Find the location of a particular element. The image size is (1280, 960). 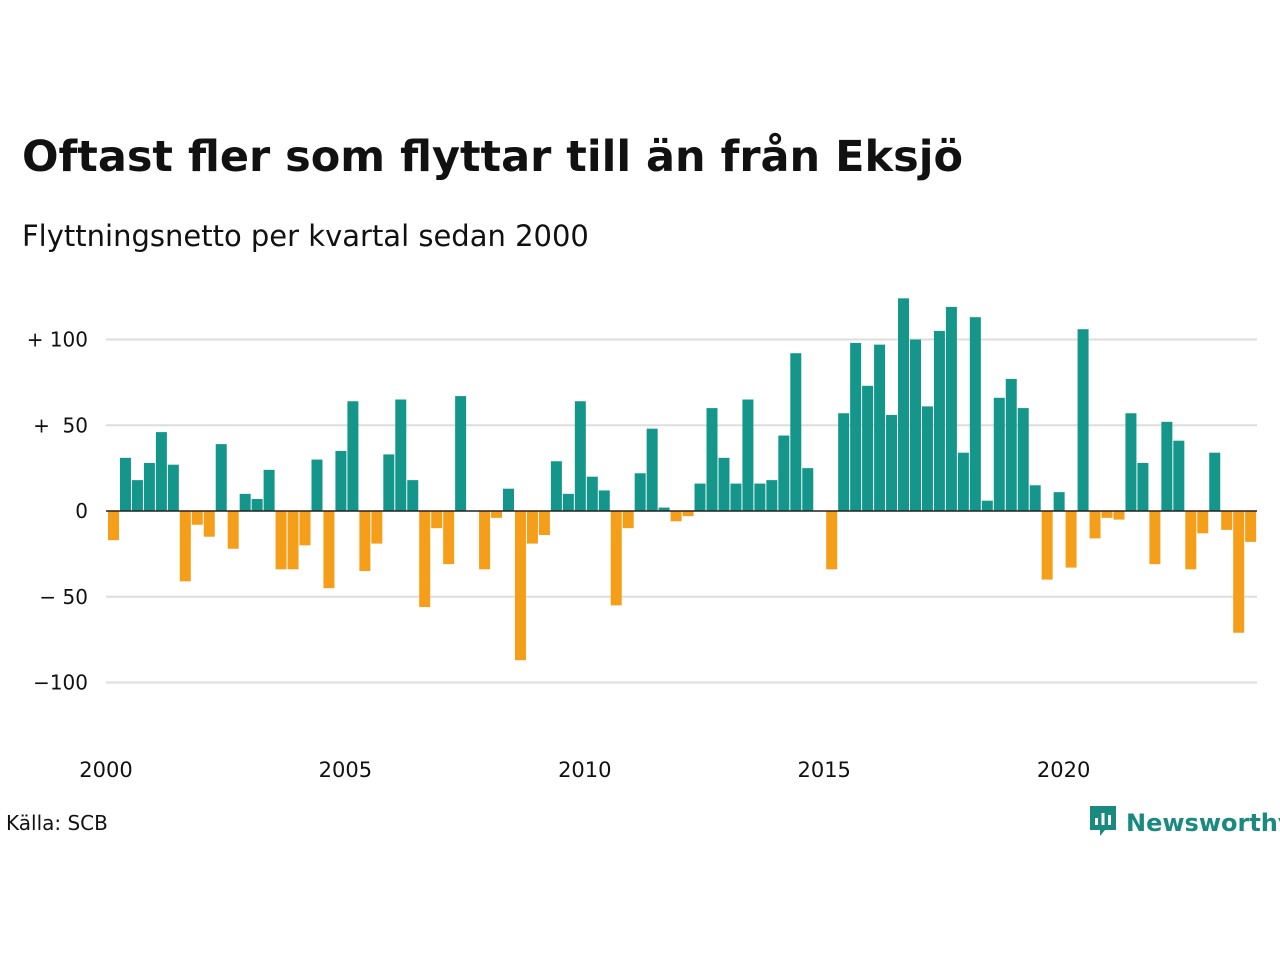

bar-2005-q2 is located at coordinates (365, 541).